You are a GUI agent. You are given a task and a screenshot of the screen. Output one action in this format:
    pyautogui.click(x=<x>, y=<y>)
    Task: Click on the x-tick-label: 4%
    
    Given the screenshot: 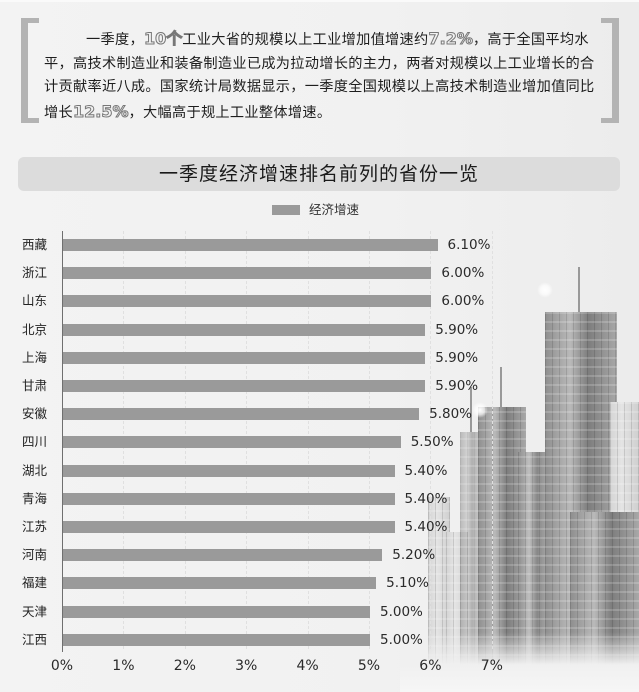 What is the action you would take?
    pyautogui.click(x=307, y=666)
    